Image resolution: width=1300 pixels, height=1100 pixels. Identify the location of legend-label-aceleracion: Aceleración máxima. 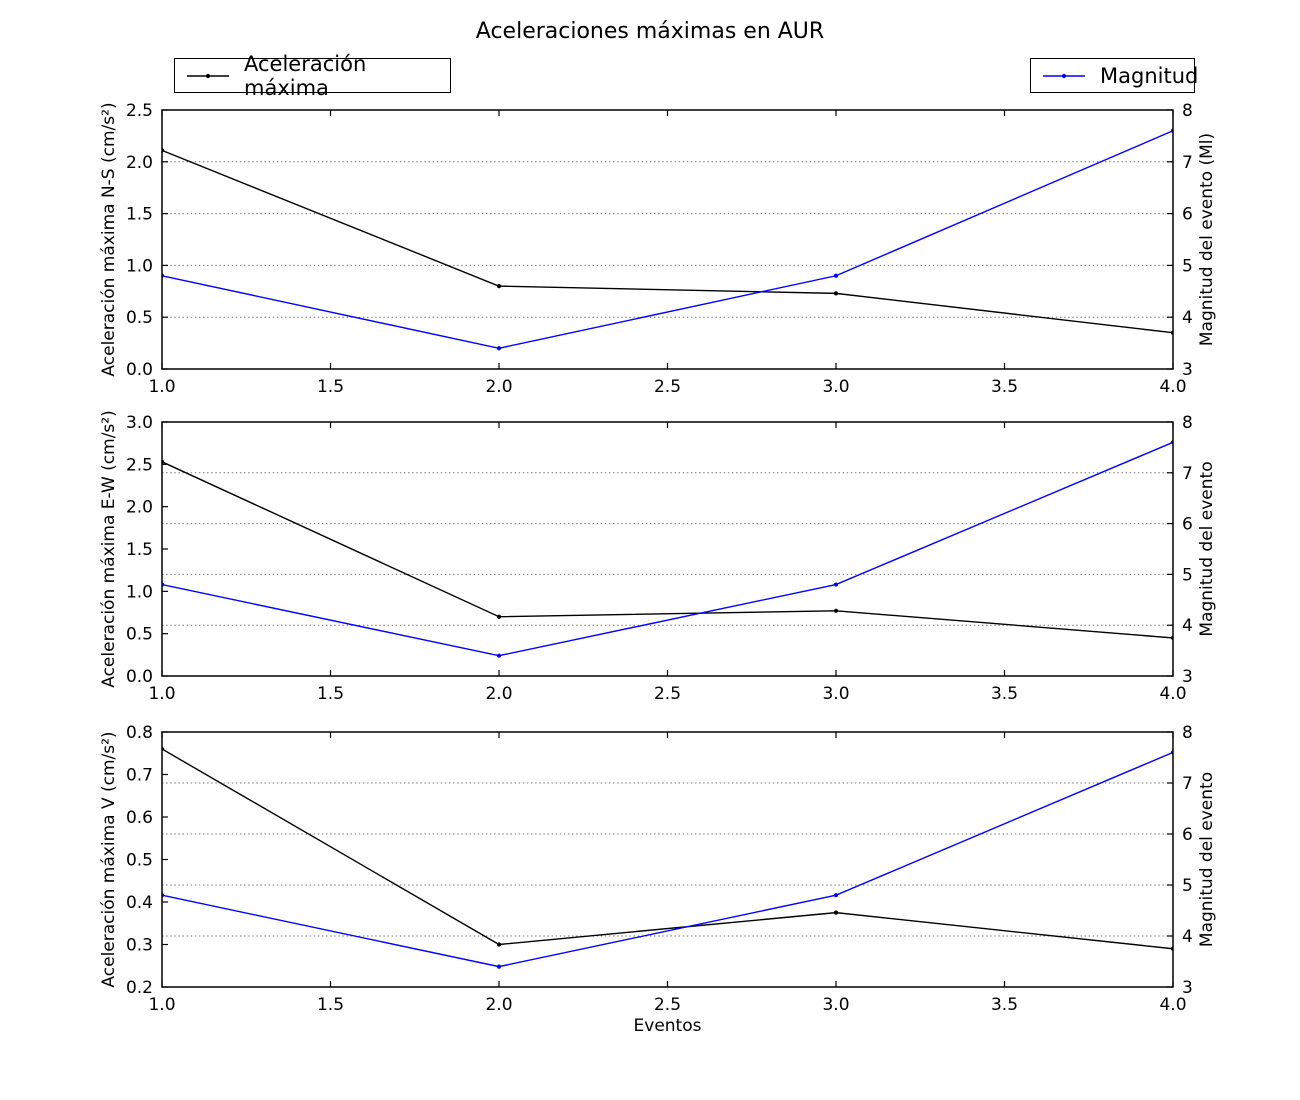
(305, 75).